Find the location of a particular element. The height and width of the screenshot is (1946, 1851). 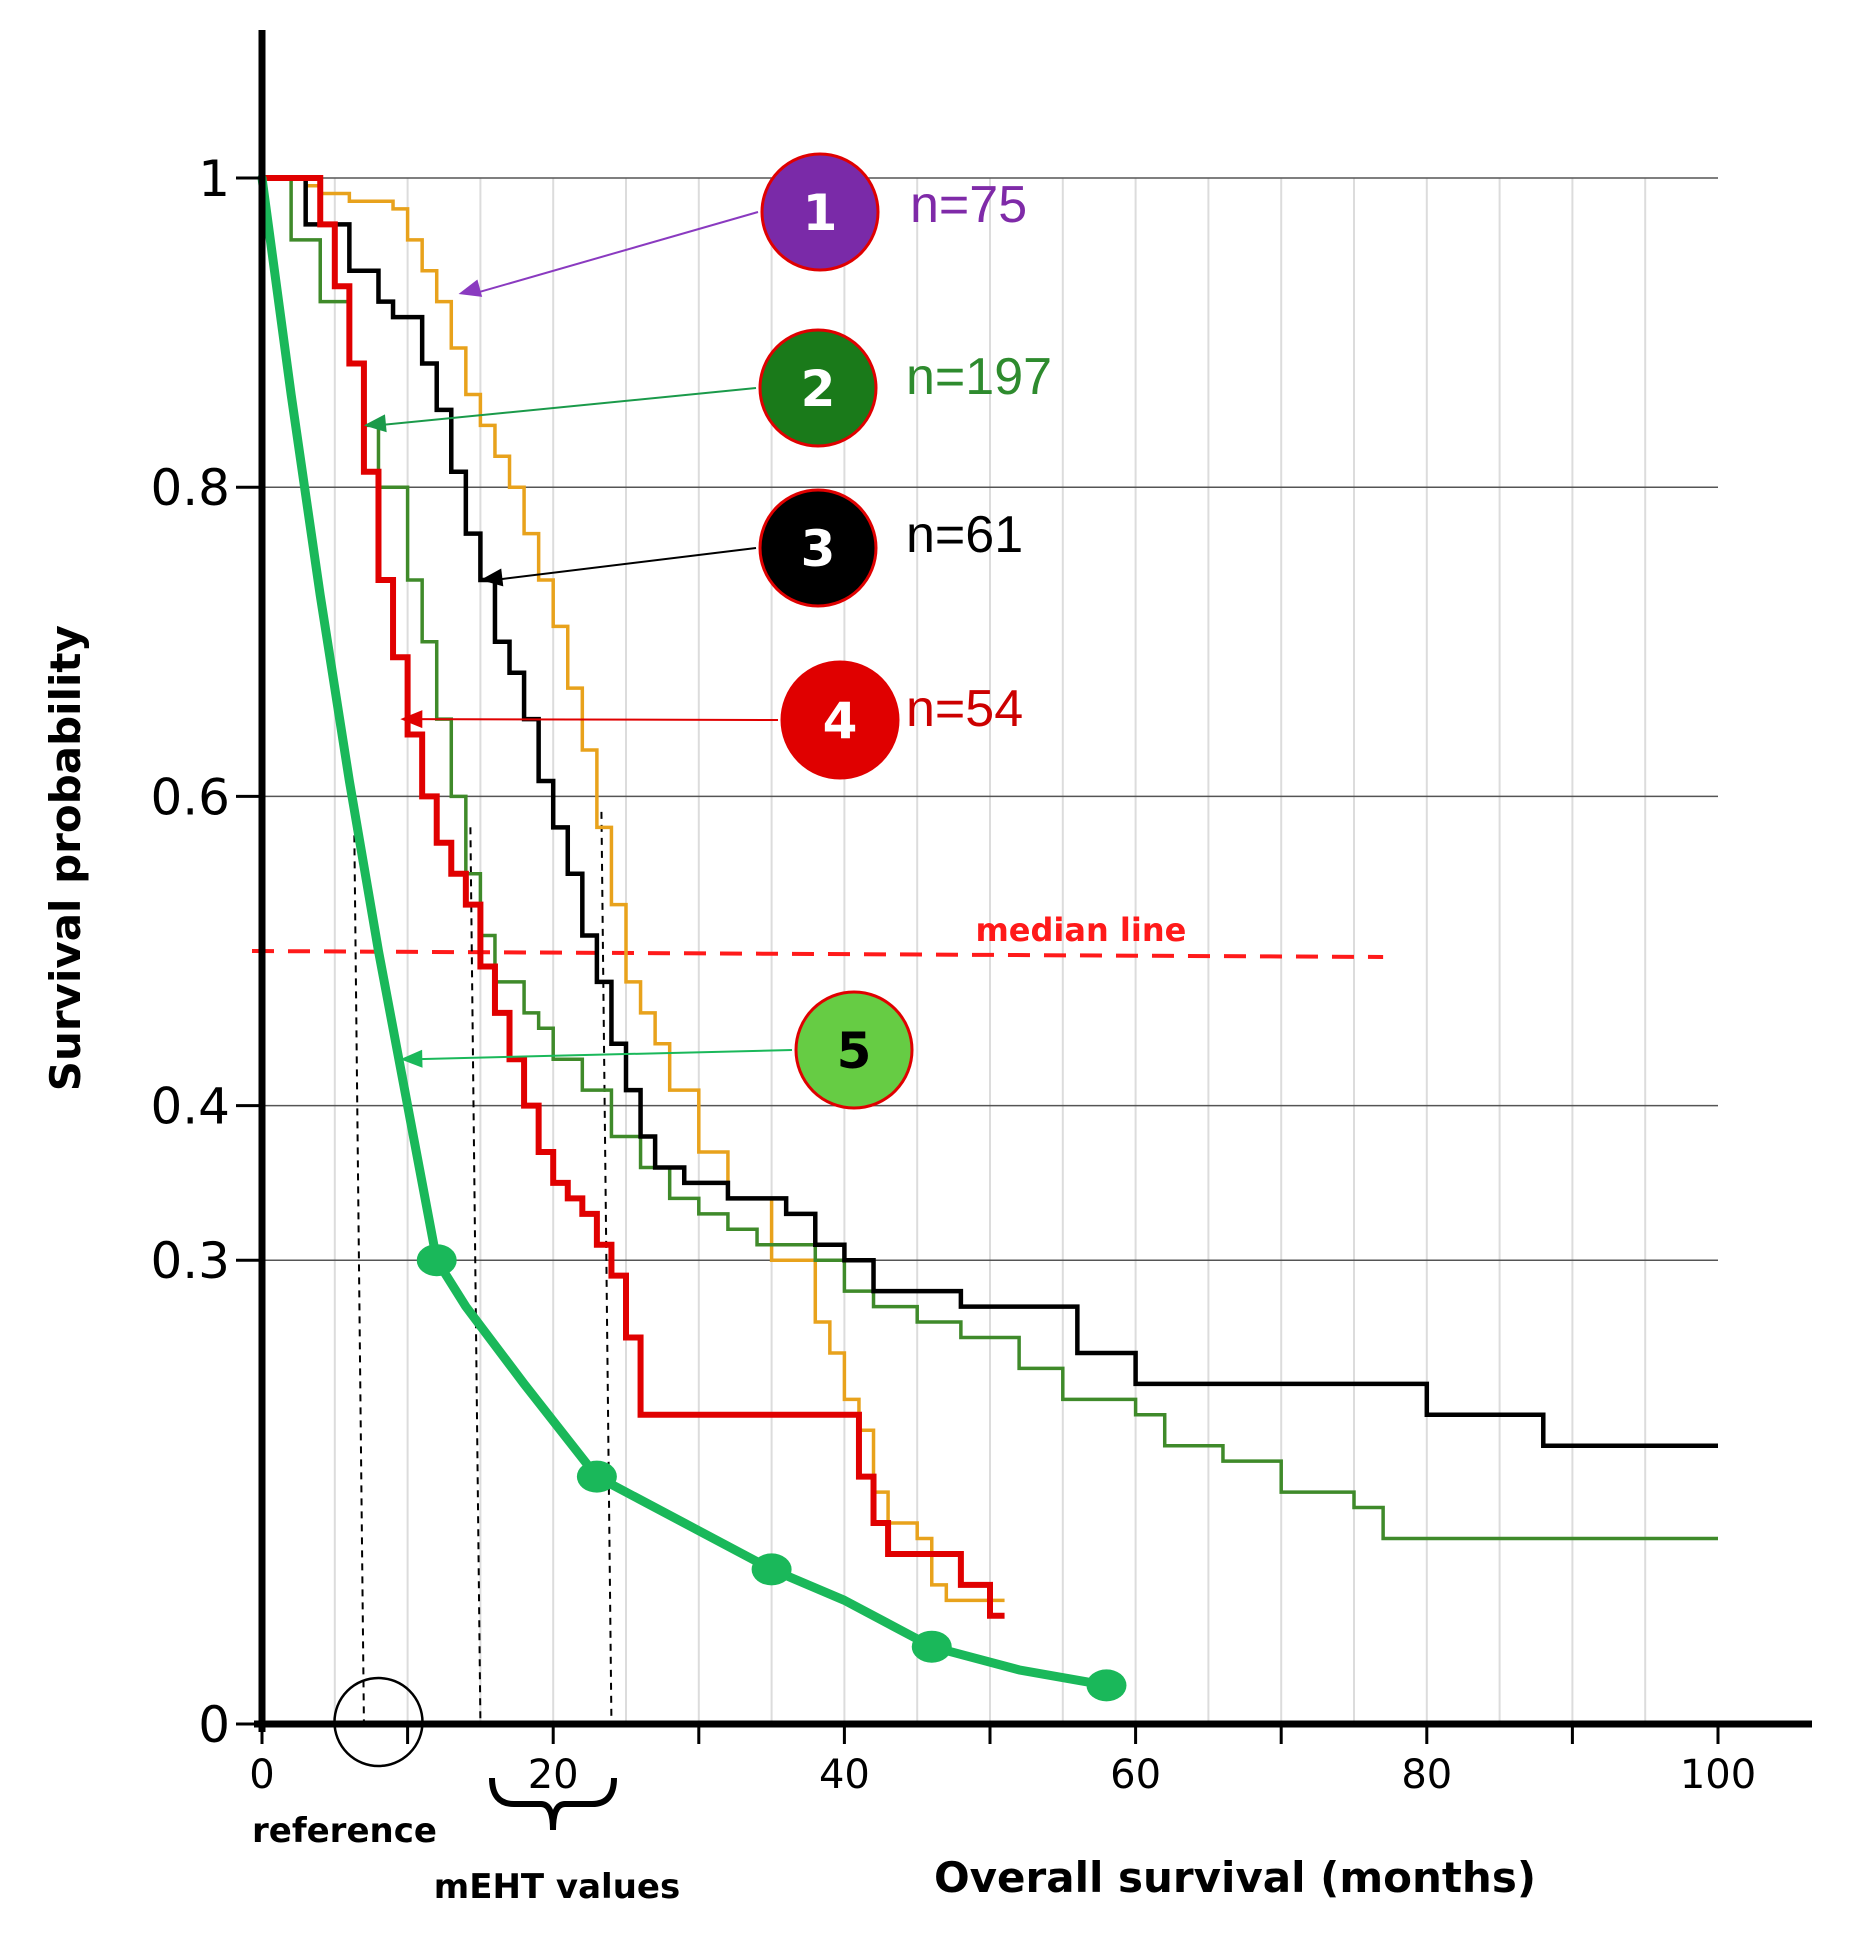

x-tick-label: 0 is located at coordinates (261, 1775).